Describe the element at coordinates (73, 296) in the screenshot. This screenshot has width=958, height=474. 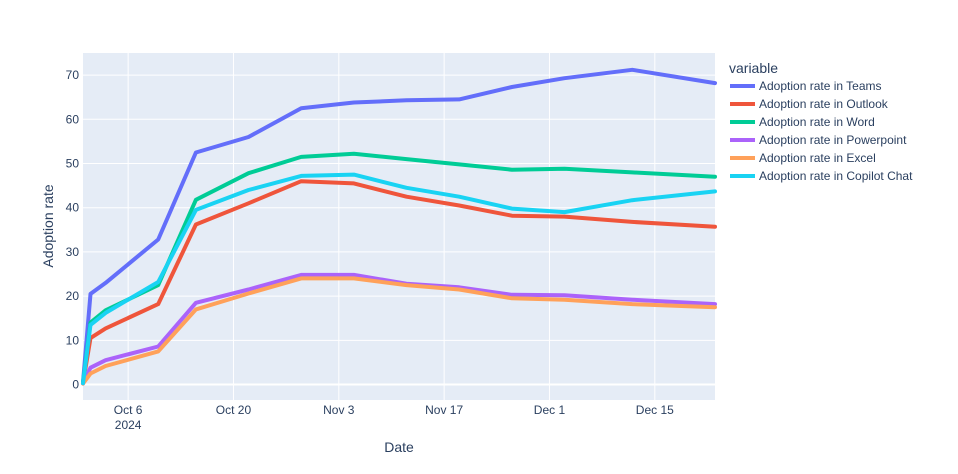
I see `y-tick-label: 20` at that location.